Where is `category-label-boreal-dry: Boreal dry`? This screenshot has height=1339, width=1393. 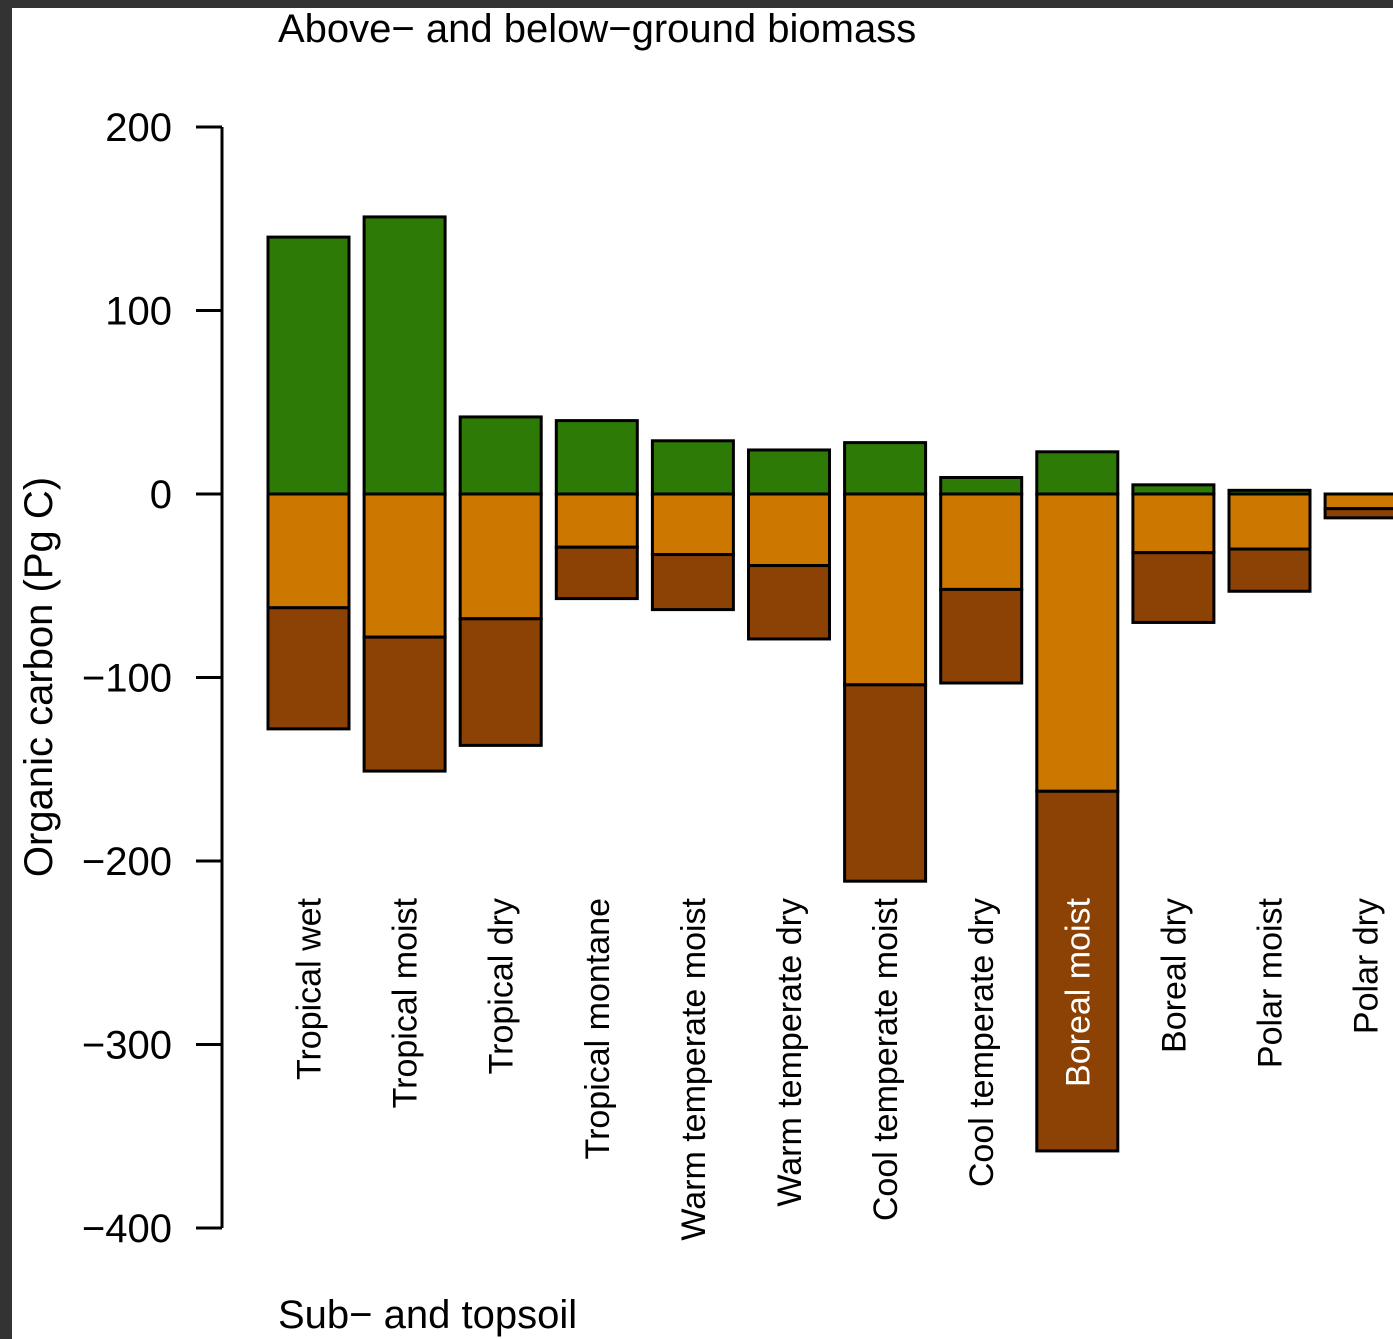 category-label-boreal-dry: Boreal dry is located at coordinates (1174, 975).